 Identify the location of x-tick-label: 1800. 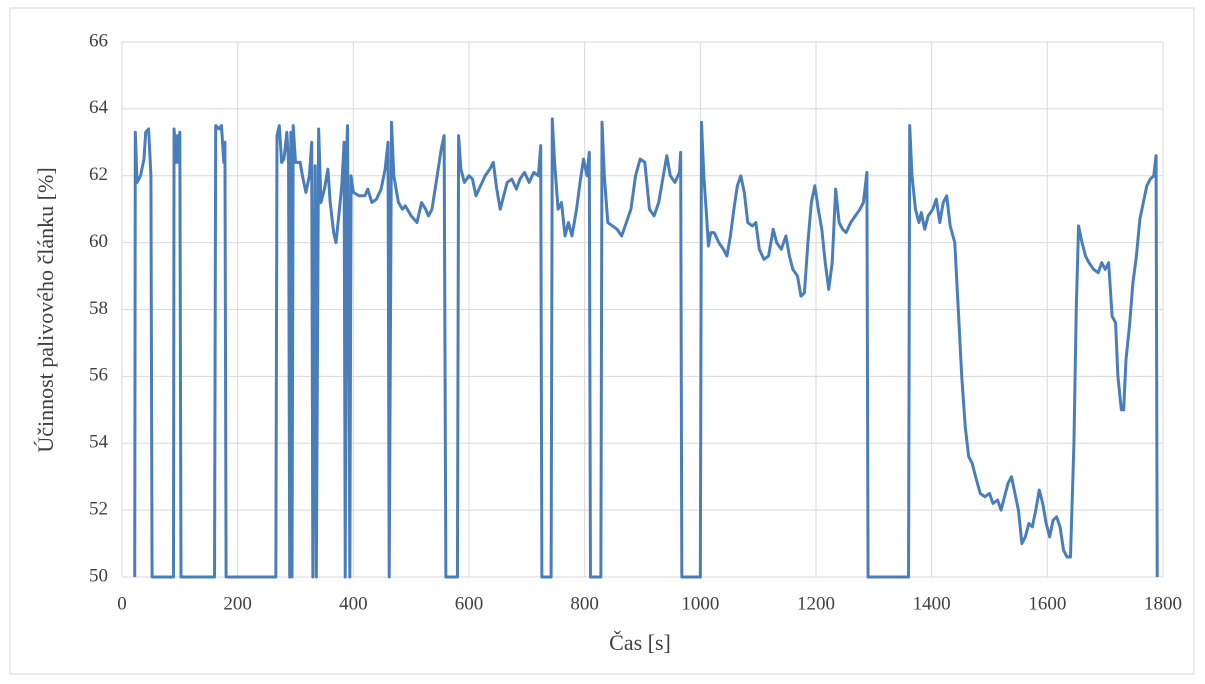
(1163, 603).